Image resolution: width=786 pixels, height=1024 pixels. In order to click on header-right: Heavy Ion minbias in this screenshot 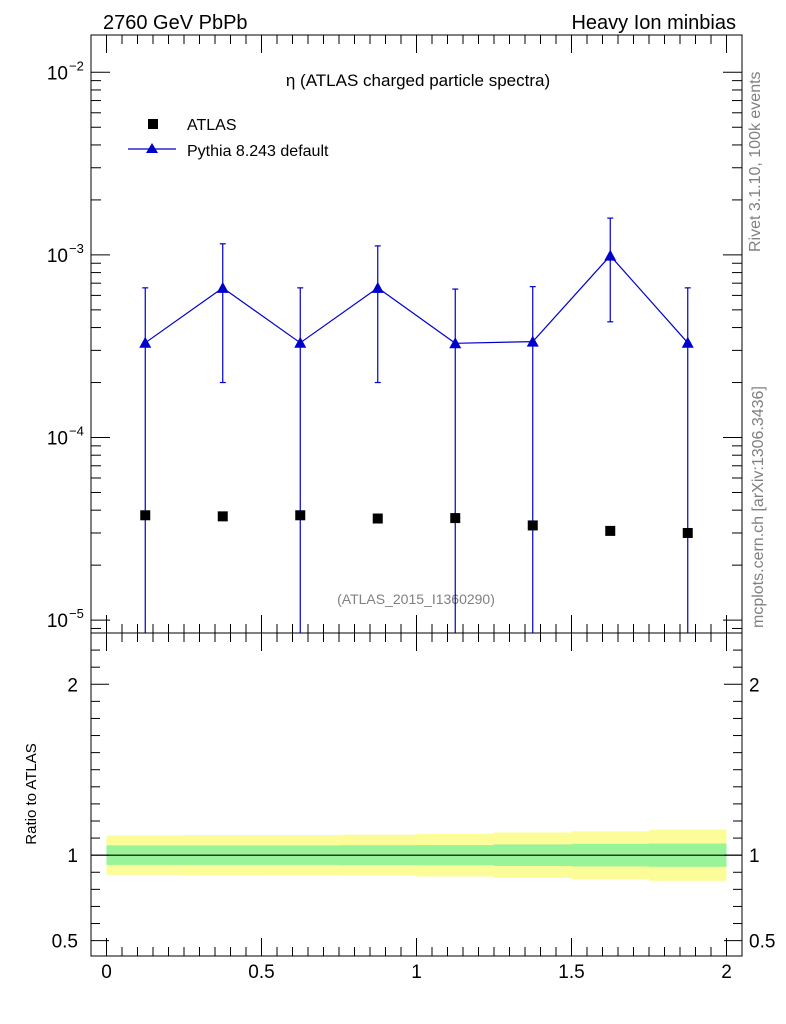, I will do `click(653, 23)`.